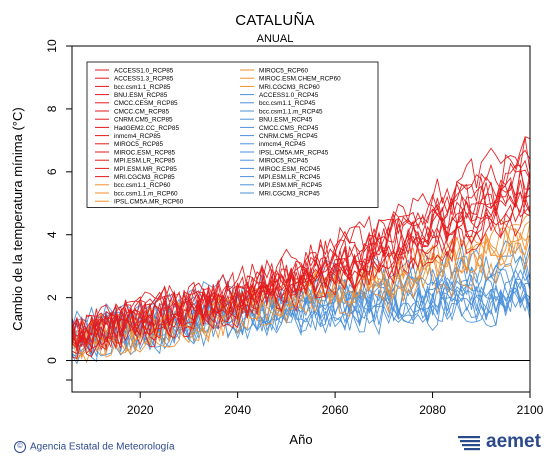 This screenshot has width=550, height=462. Describe the element at coordinates (282, 144) in the screenshot. I see `legend-label: inmcm4_RCP45` at that location.